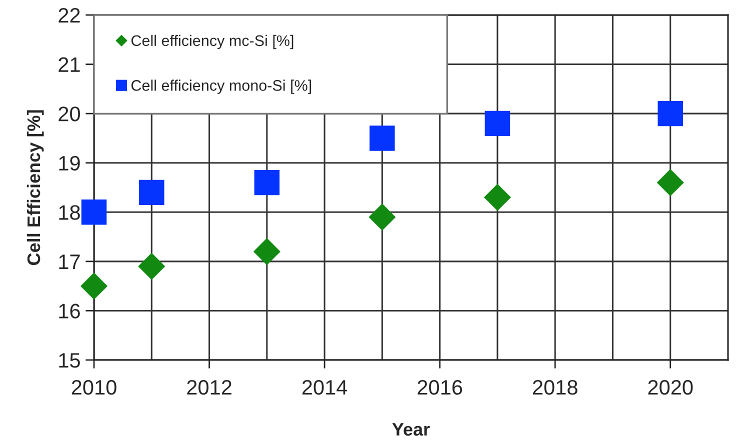 The image size is (738, 446). I want to click on x-tick-label: 2016, so click(440, 387).